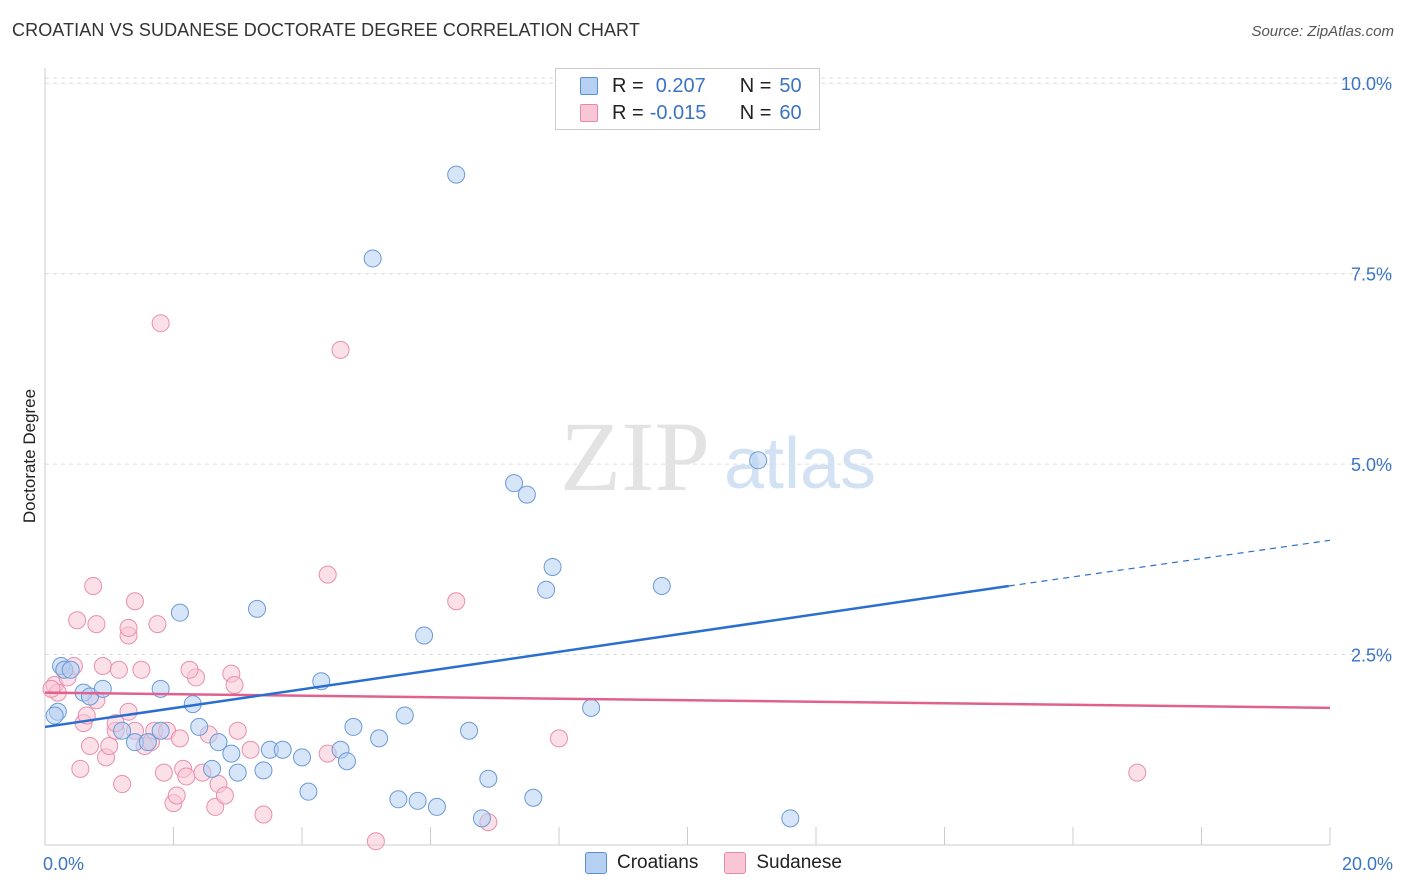  Describe the element at coordinates (526, 656) in the screenshot. I see `croatians-trend-line` at that location.